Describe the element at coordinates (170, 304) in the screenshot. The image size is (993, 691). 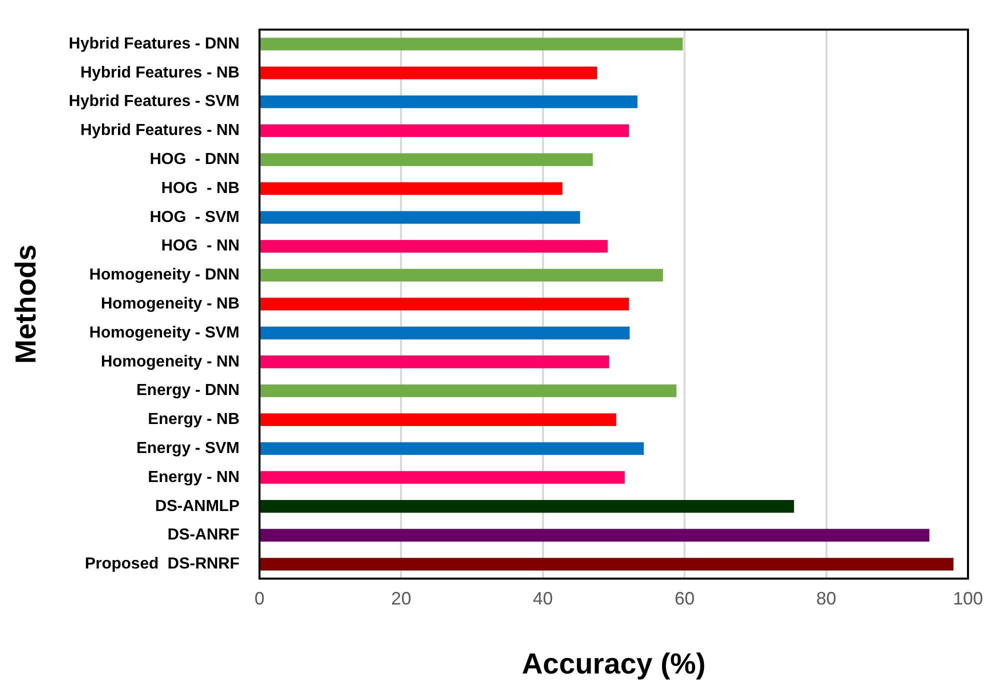
I see `y-tick-label: Homogeneity - NB` at that location.